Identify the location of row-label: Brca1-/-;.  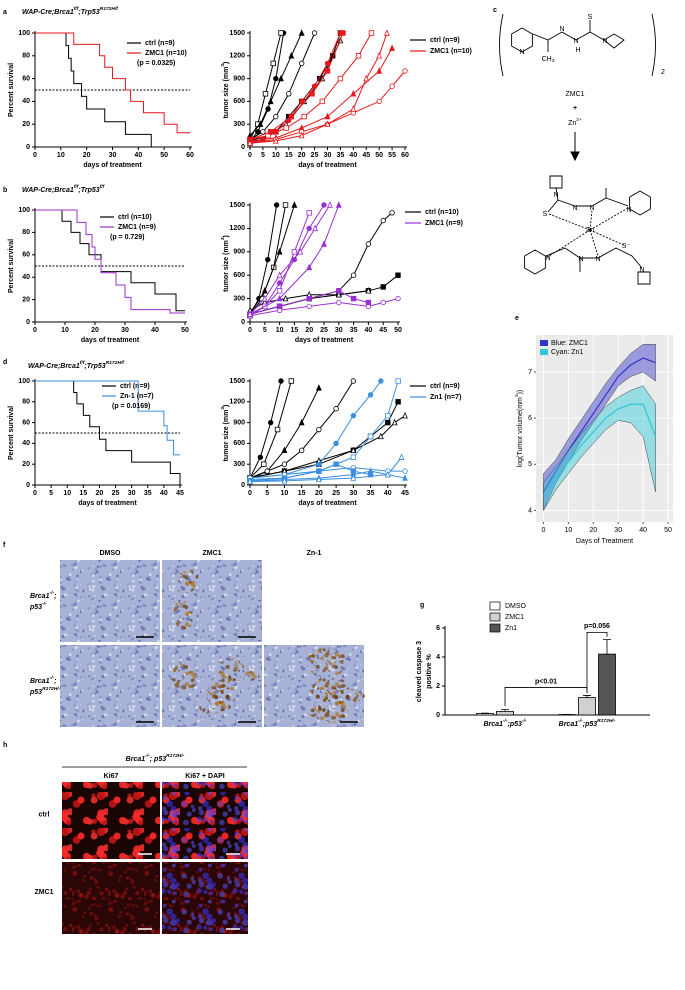
(43, 595).